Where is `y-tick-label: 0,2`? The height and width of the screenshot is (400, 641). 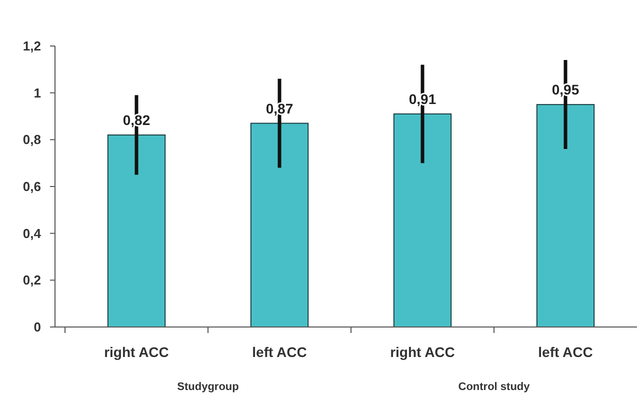 y-tick-label: 0,2 is located at coordinates (31, 280).